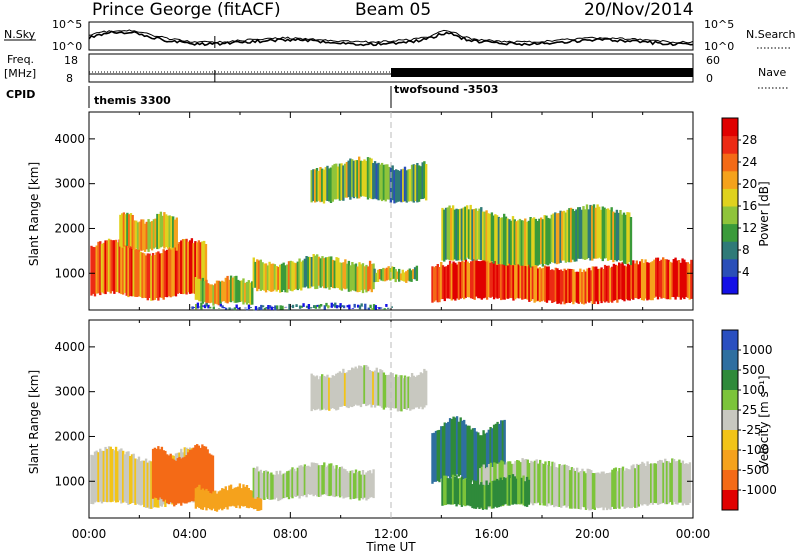 This screenshot has height=554, width=800. I want to click on velocity-colorbar-swatch, so click(730, 420).